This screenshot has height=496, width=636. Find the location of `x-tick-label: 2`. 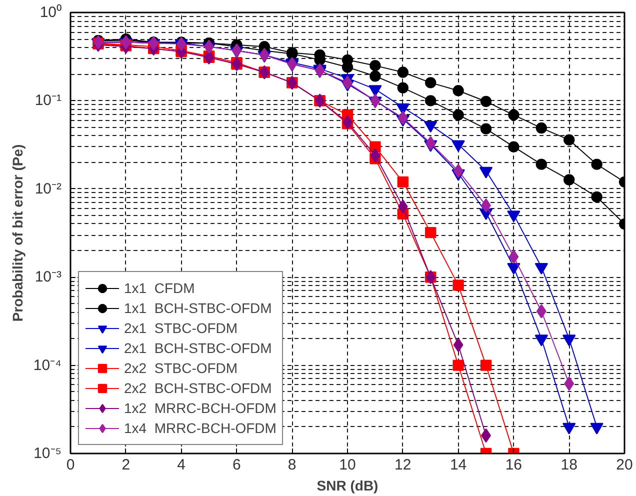

x-tick-label: 2 is located at coordinates (126, 465).